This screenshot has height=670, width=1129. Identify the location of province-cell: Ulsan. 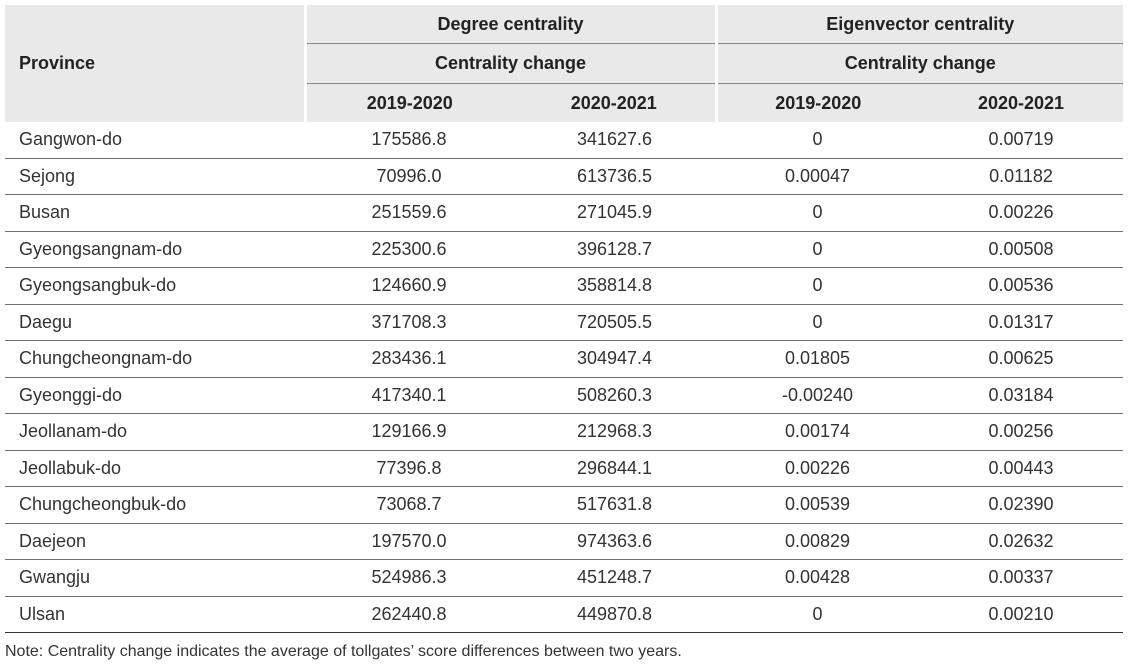
(155, 614).